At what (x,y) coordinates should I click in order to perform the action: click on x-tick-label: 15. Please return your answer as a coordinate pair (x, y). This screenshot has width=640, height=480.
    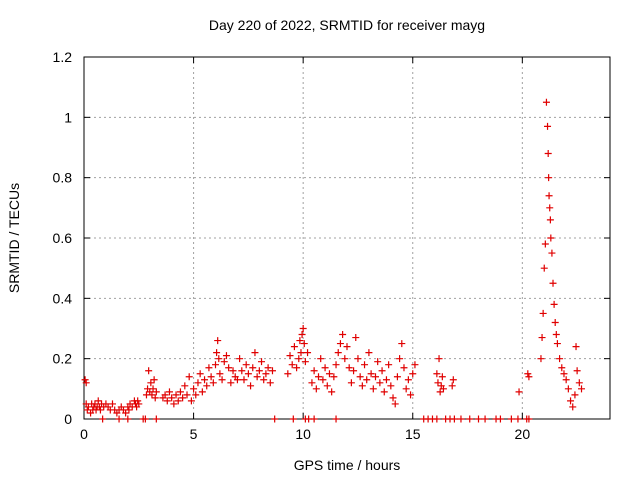
    Looking at the image, I should click on (413, 434).